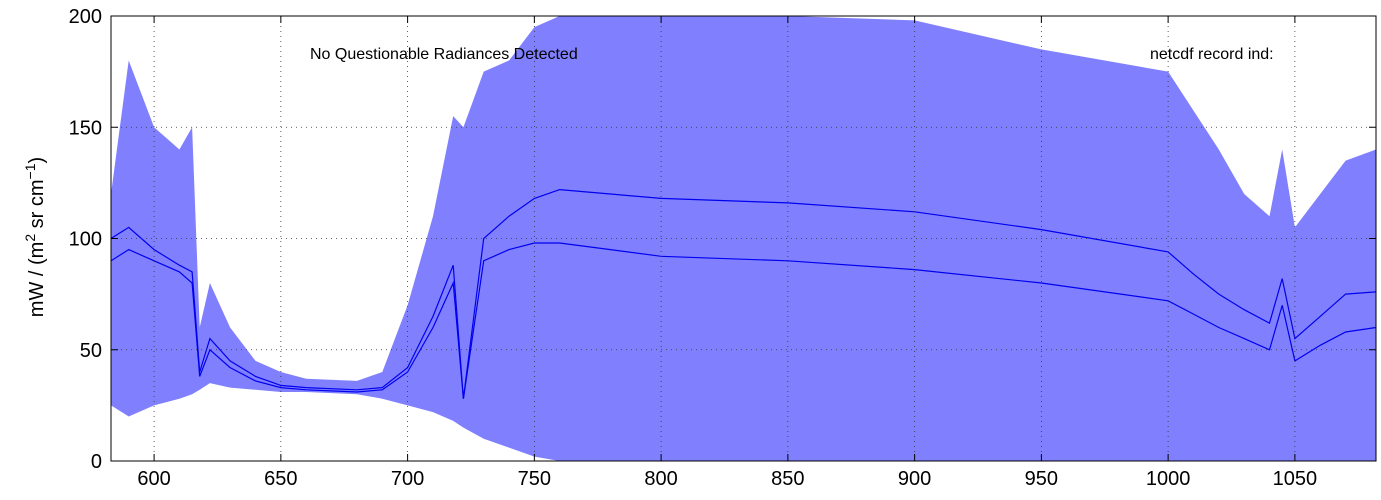  I want to click on x-tick-label-1050: 1050, so click(1295, 479).